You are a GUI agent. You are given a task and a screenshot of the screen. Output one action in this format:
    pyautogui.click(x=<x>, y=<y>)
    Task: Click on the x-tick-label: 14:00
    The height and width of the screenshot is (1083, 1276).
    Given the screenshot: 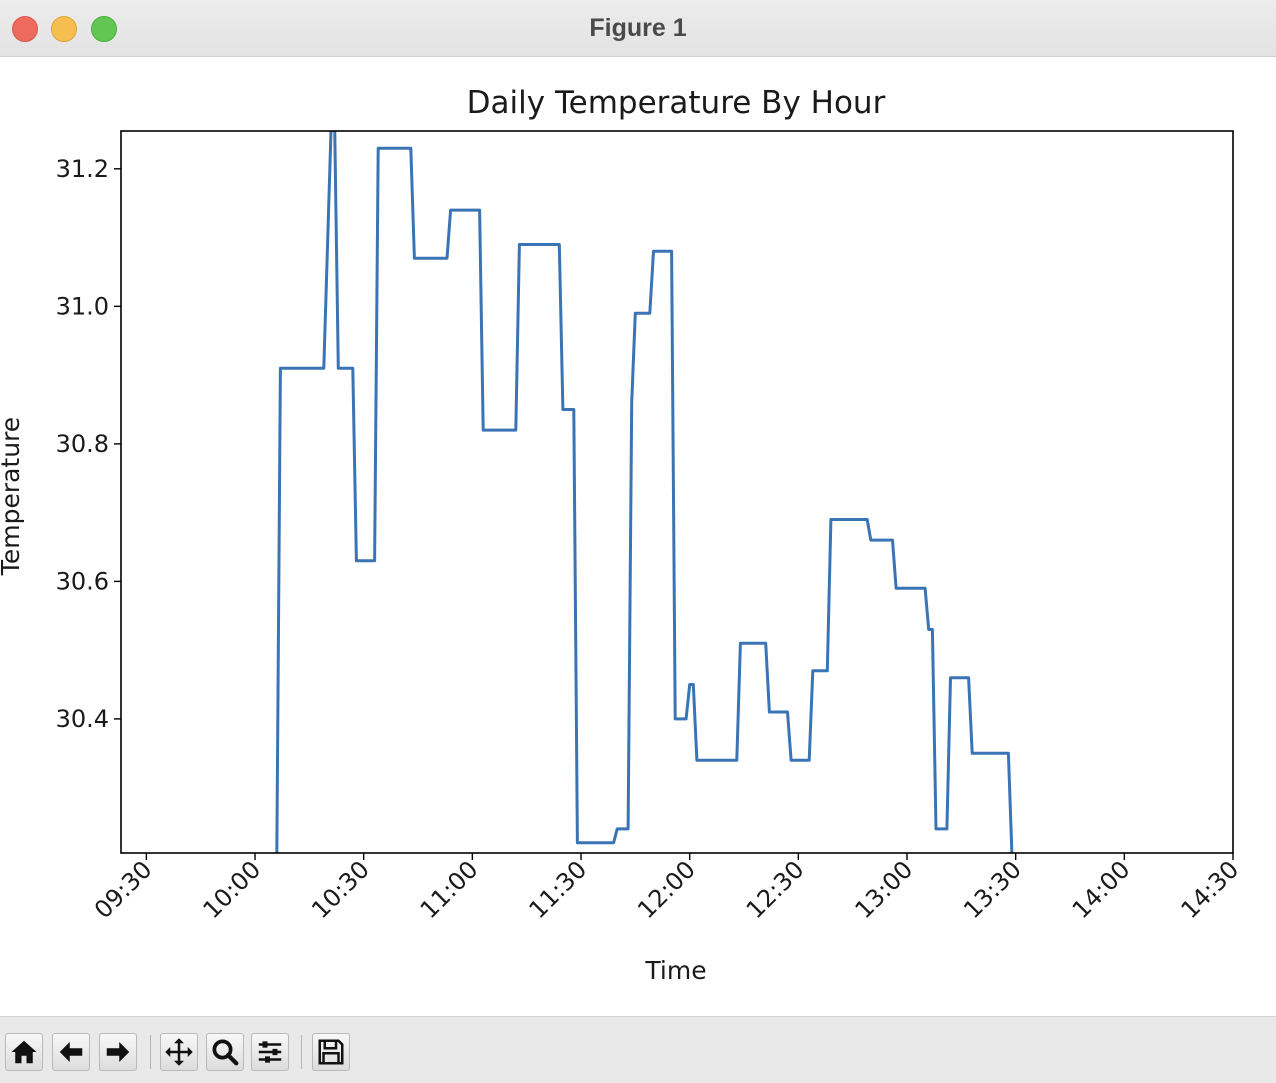 What is the action you would take?
    pyautogui.click(x=1101, y=889)
    